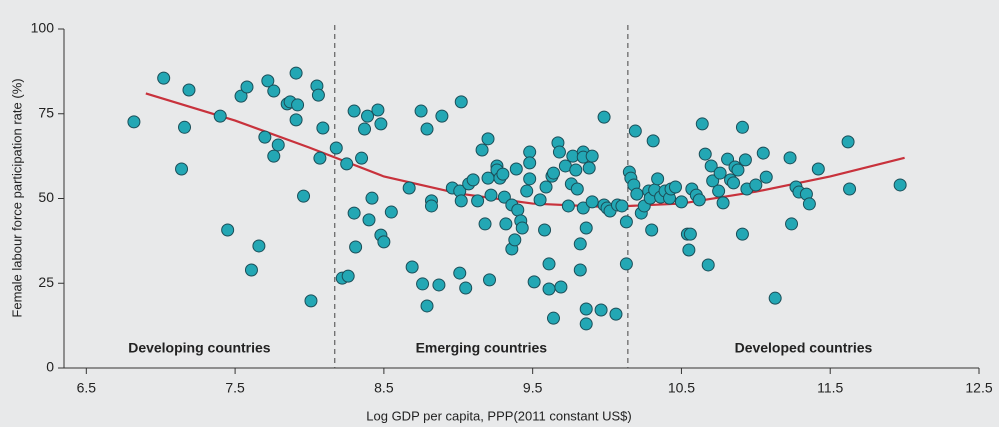 The image size is (999, 427). What do you see at coordinates (978, 388) in the screenshot?
I see `x-tick-label: 12.5` at bounding box center [978, 388].